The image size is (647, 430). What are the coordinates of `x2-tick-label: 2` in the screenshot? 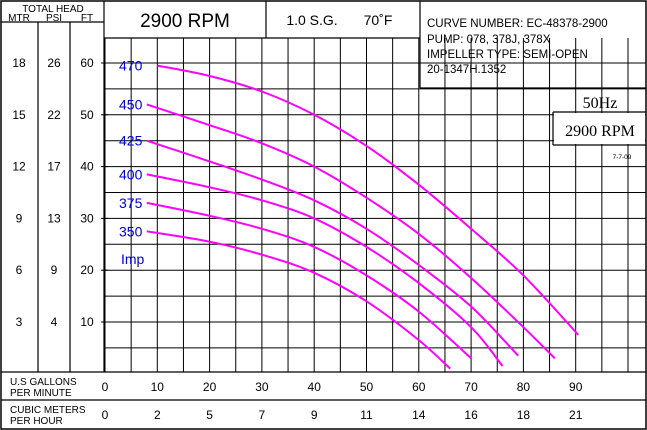 It's located at (157, 415).